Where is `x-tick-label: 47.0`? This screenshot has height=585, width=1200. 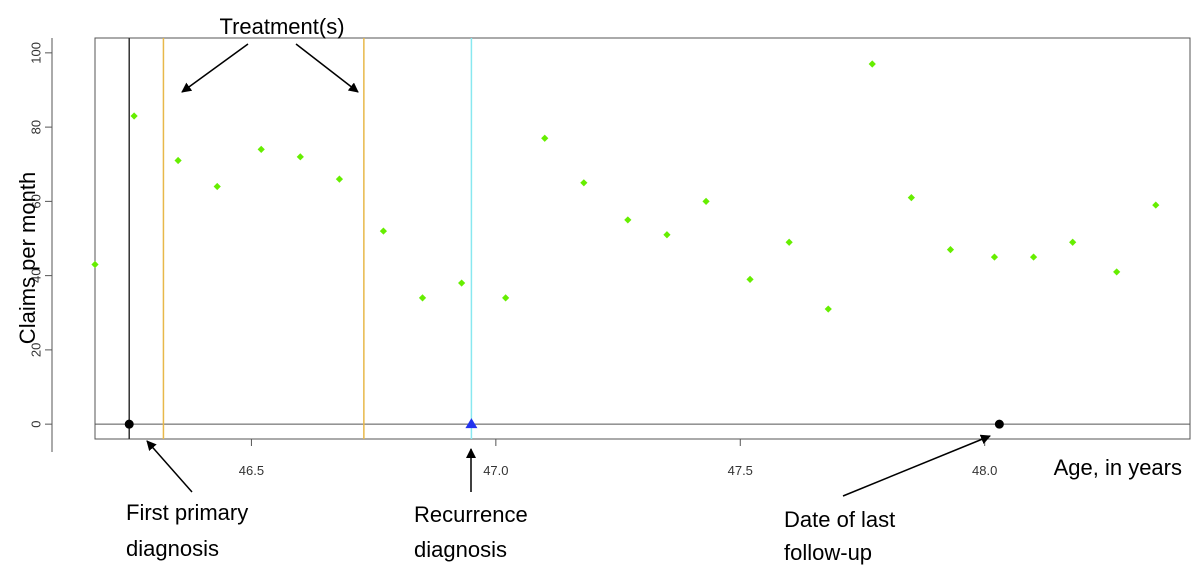 x-tick-label: 47.0 is located at coordinates (495, 470).